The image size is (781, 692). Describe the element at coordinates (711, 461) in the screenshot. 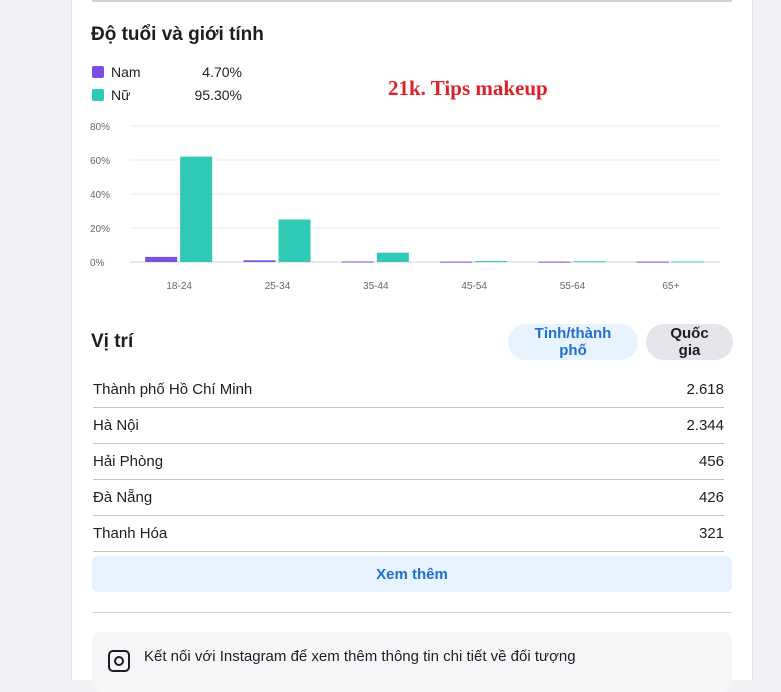

I see `location-count: 456` at that location.